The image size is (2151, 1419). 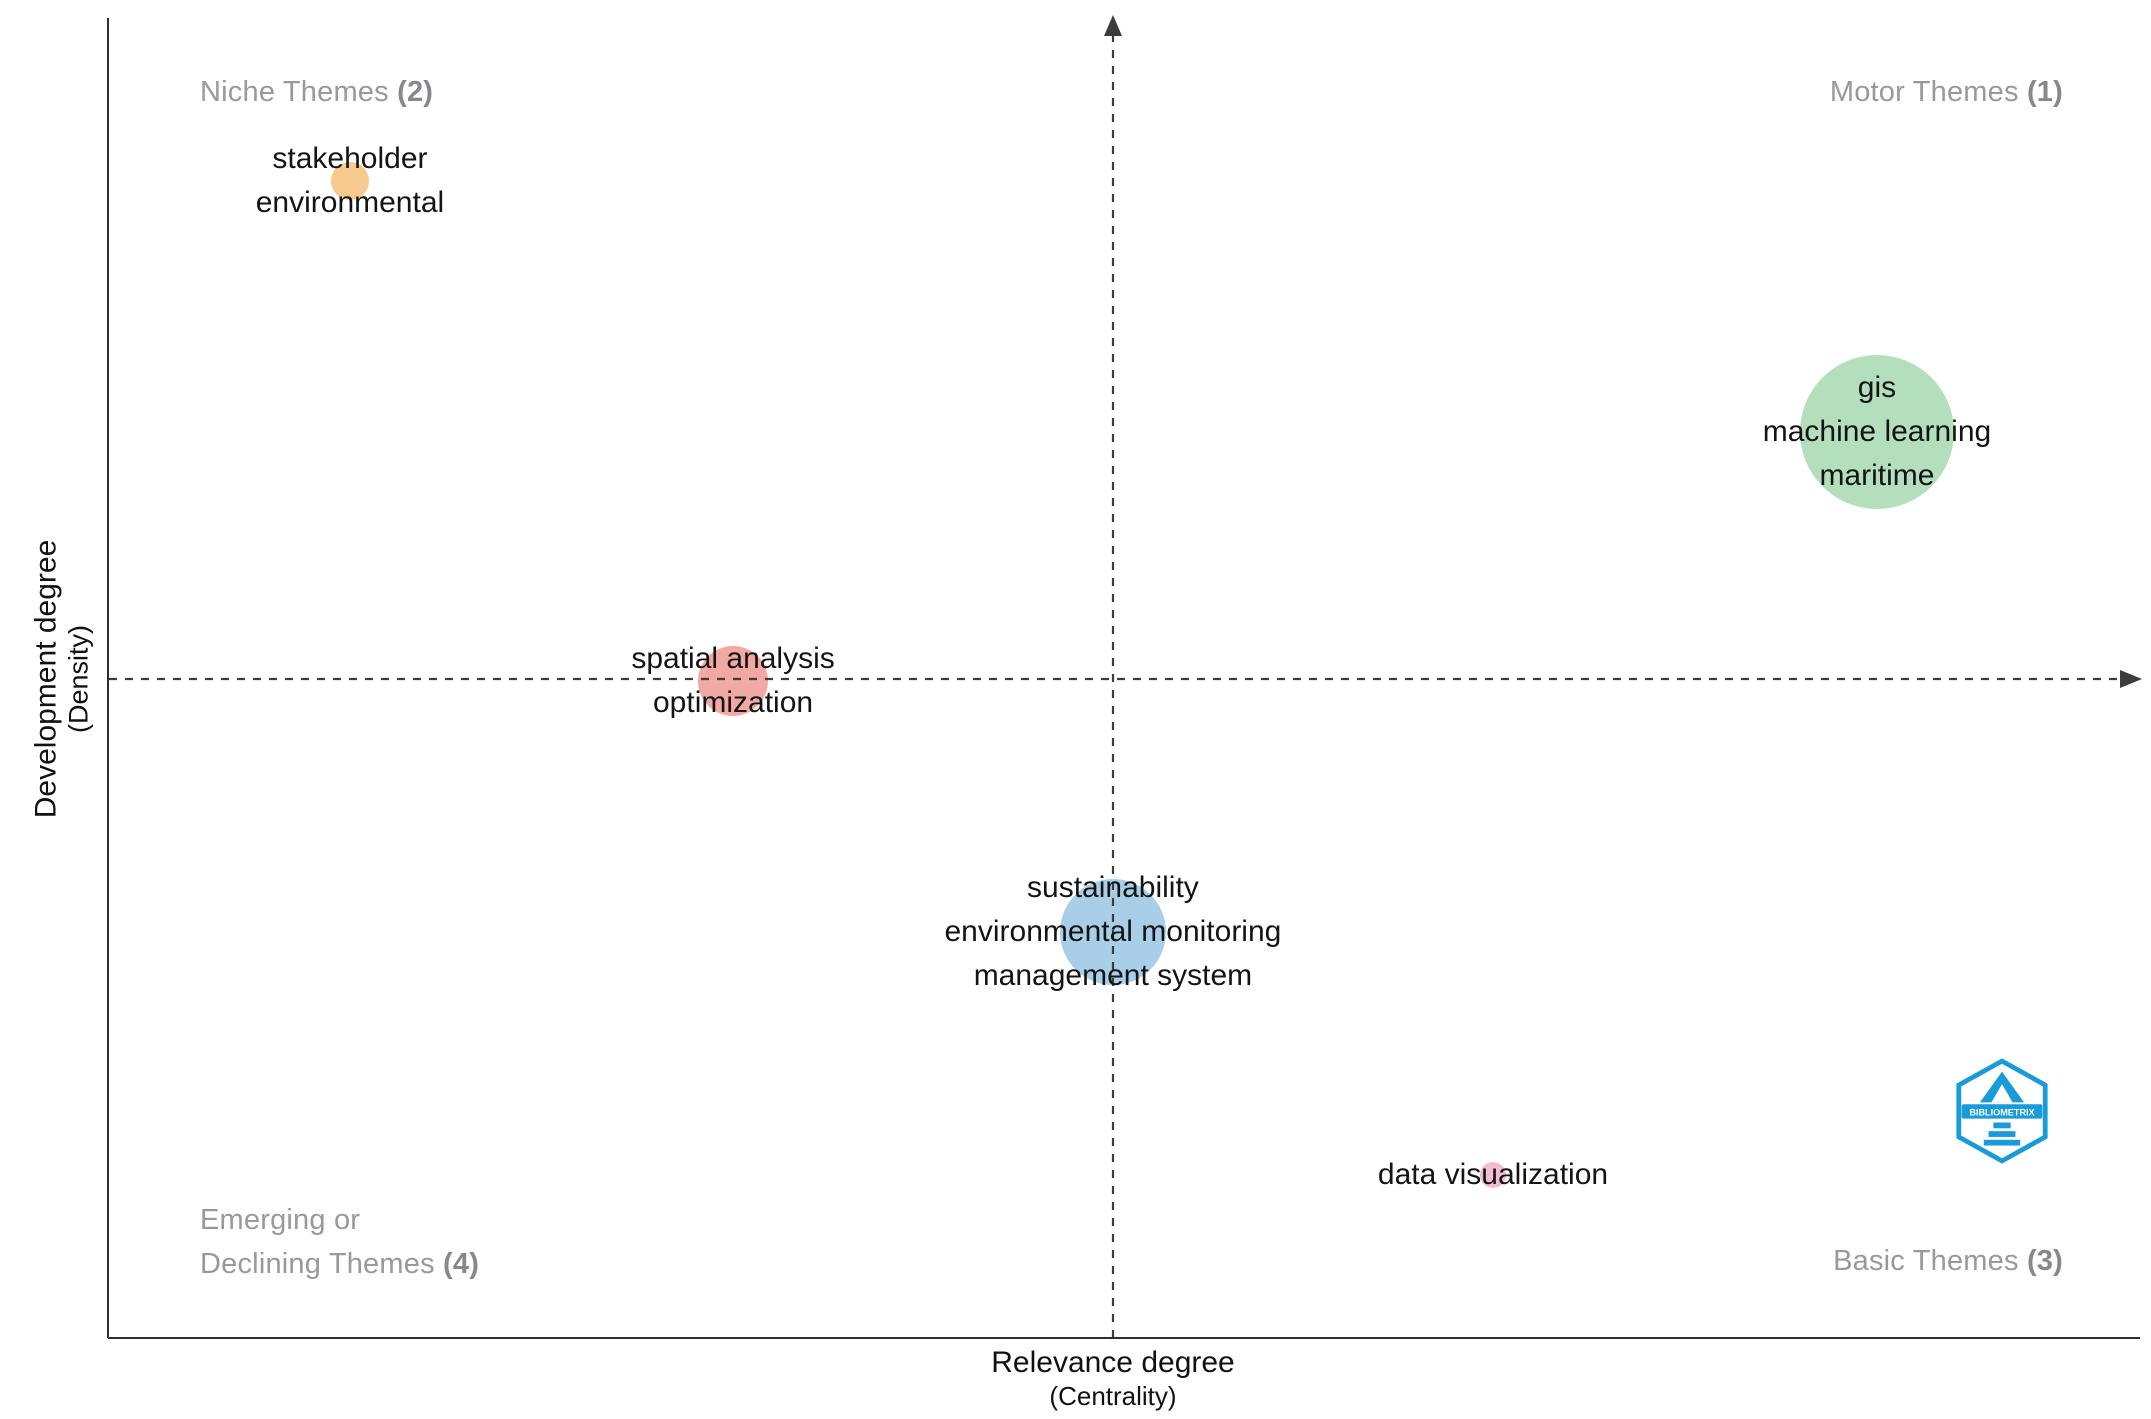 I want to click on x-axis-subtitle: (Centrality), so click(x=1113, y=1396).